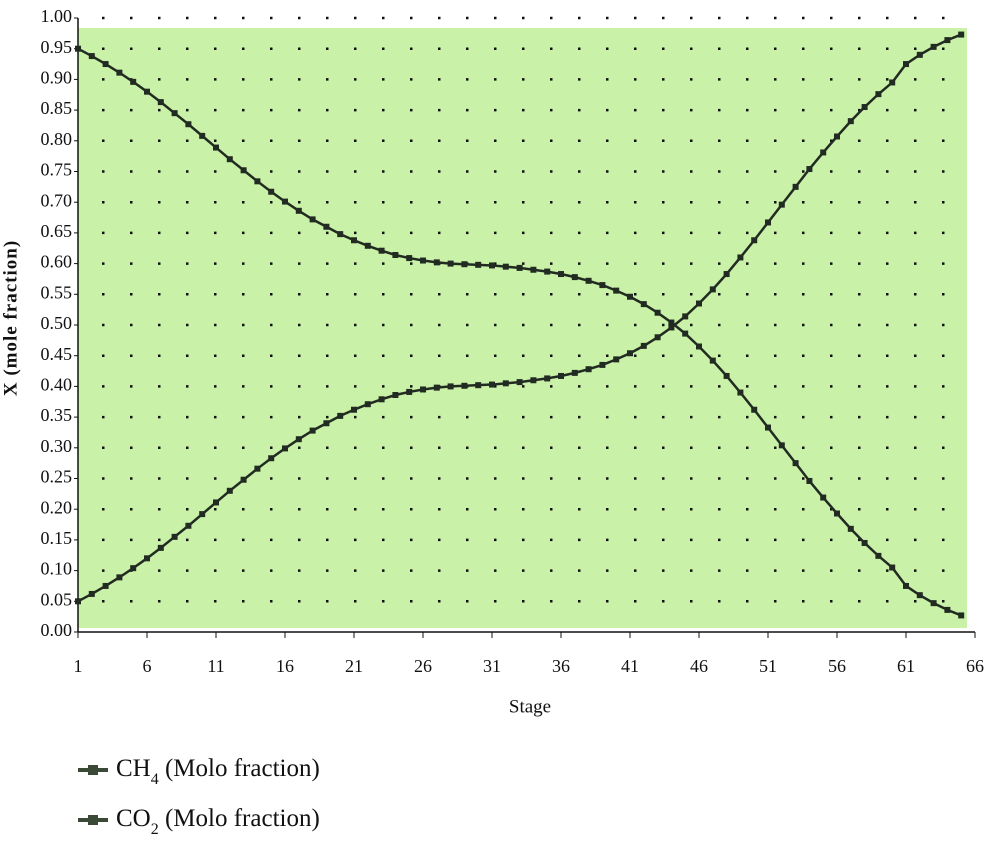 The height and width of the screenshot is (849, 991). What do you see at coordinates (218, 771) in the screenshot?
I see `legend-label: CH4 (Molo fraction)` at bounding box center [218, 771].